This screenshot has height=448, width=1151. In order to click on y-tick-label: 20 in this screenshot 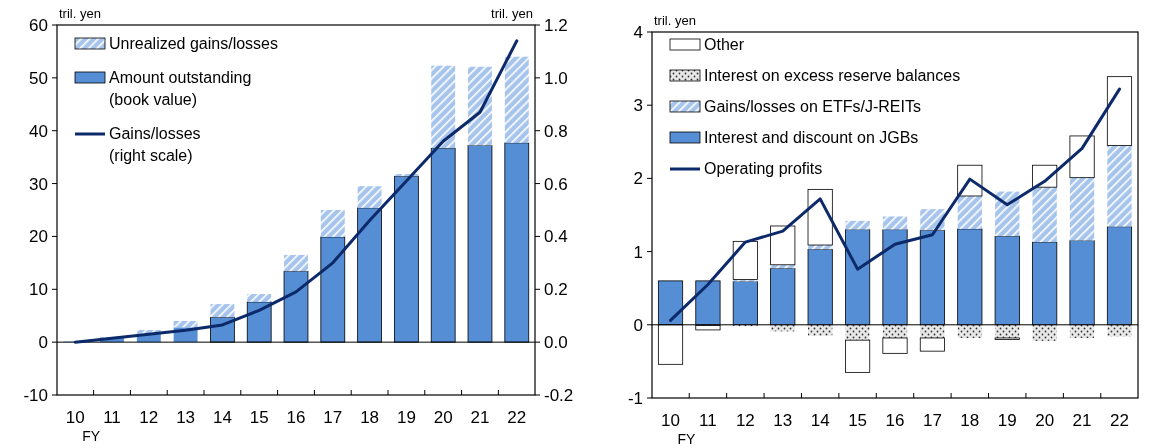, I will do `click(38, 237)`.